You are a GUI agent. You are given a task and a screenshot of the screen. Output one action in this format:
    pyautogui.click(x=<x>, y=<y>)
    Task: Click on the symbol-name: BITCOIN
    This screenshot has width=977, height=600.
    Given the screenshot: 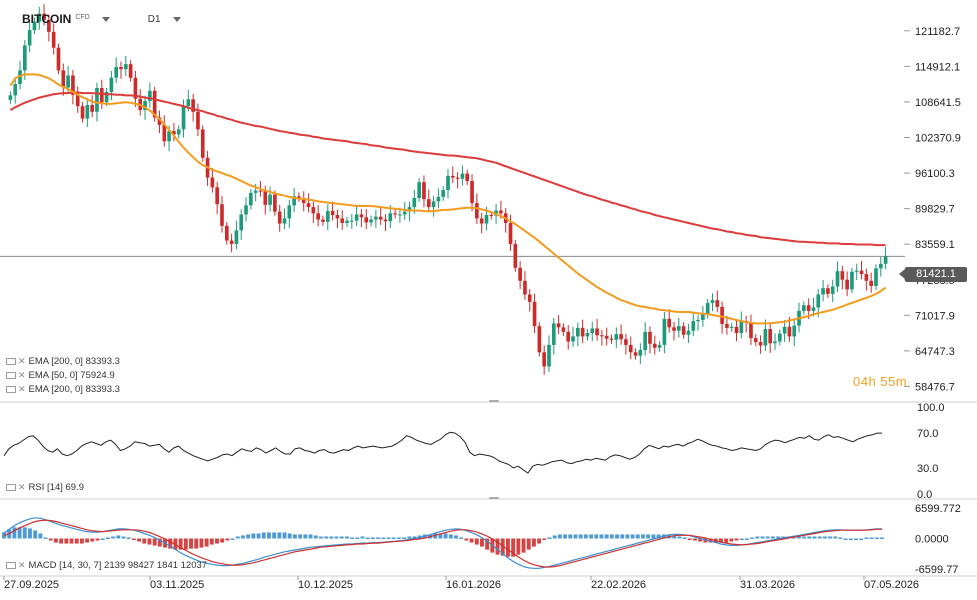 What is the action you would take?
    pyautogui.click(x=47, y=19)
    